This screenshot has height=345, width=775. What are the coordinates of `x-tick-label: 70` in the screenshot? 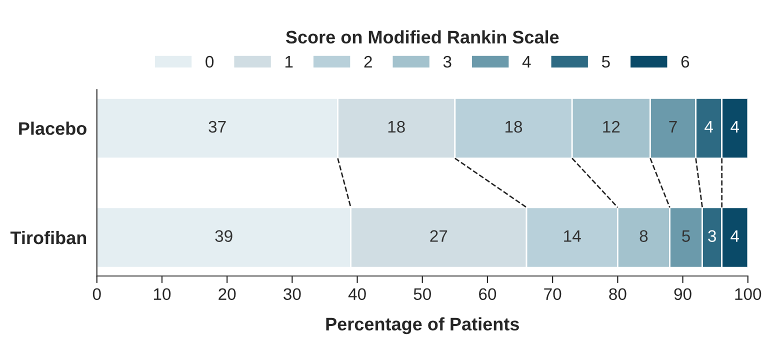 It's located at (553, 294).